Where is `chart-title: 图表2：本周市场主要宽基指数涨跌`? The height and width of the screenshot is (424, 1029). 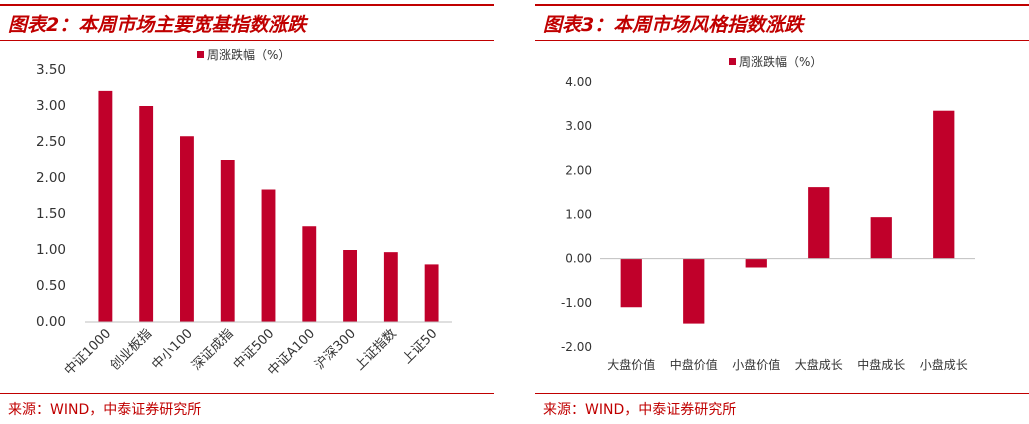
chart-title: 图表2：本周市场主要宽基指数涨跌 is located at coordinates (157, 25).